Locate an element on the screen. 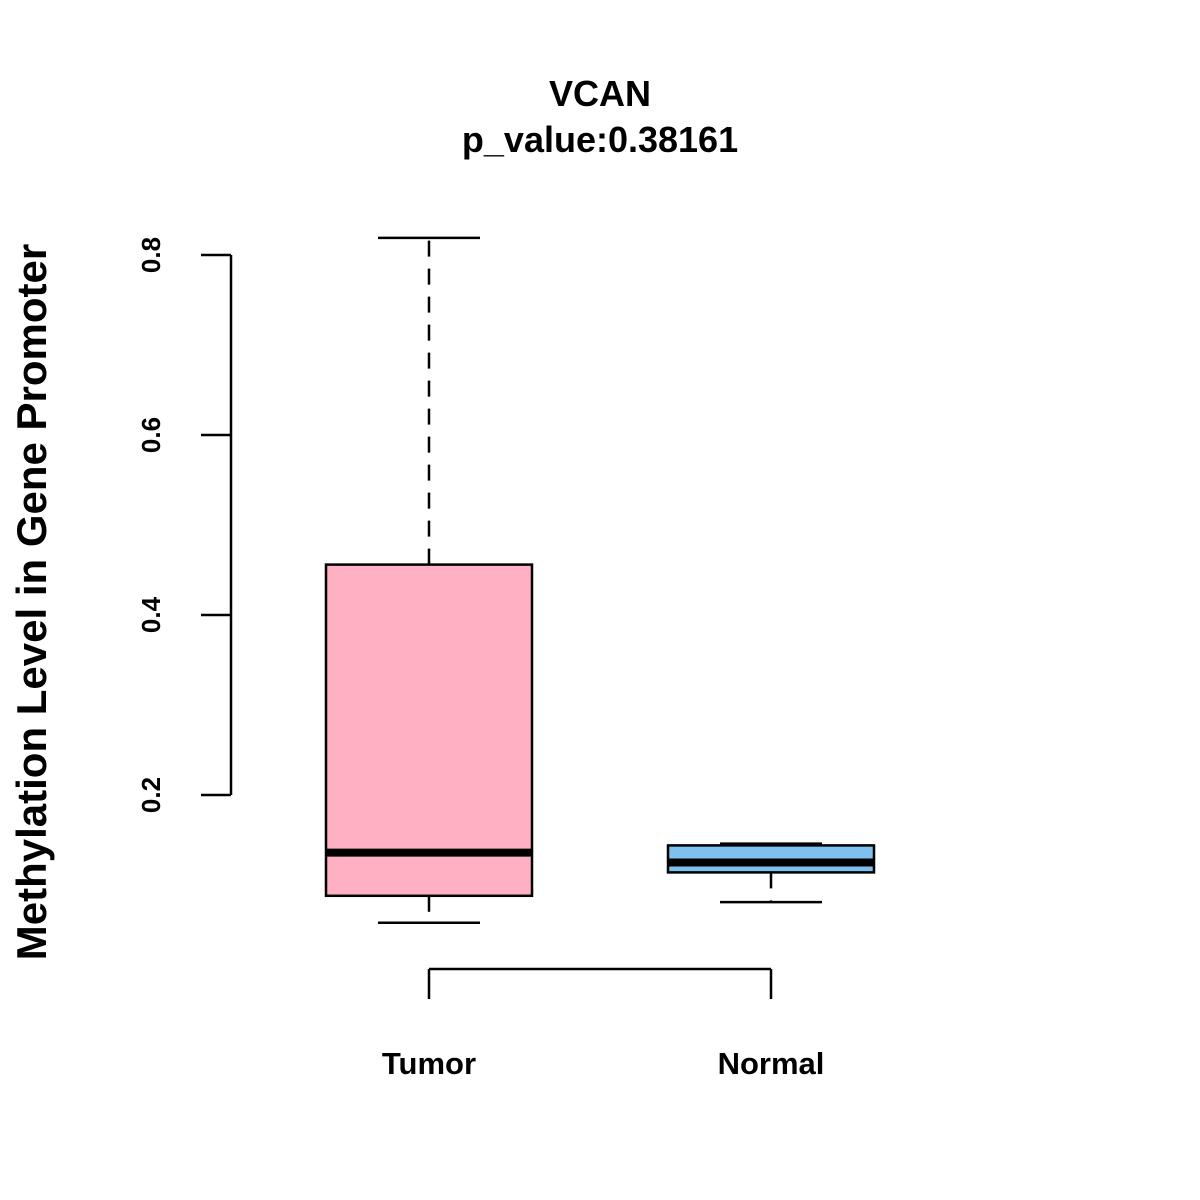  chart-subtitle: p_value:0.38161 is located at coordinates (600, 139).